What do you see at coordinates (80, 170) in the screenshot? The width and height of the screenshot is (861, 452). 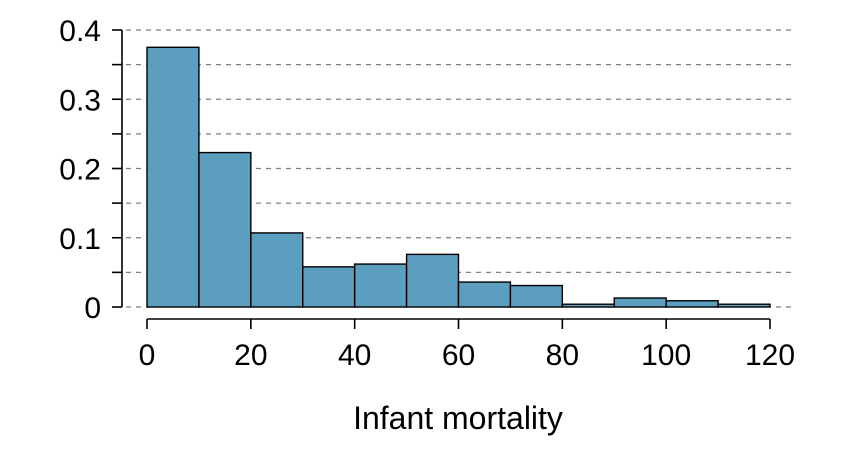 I see `y-tick-label: 0.2` at bounding box center [80, 170].